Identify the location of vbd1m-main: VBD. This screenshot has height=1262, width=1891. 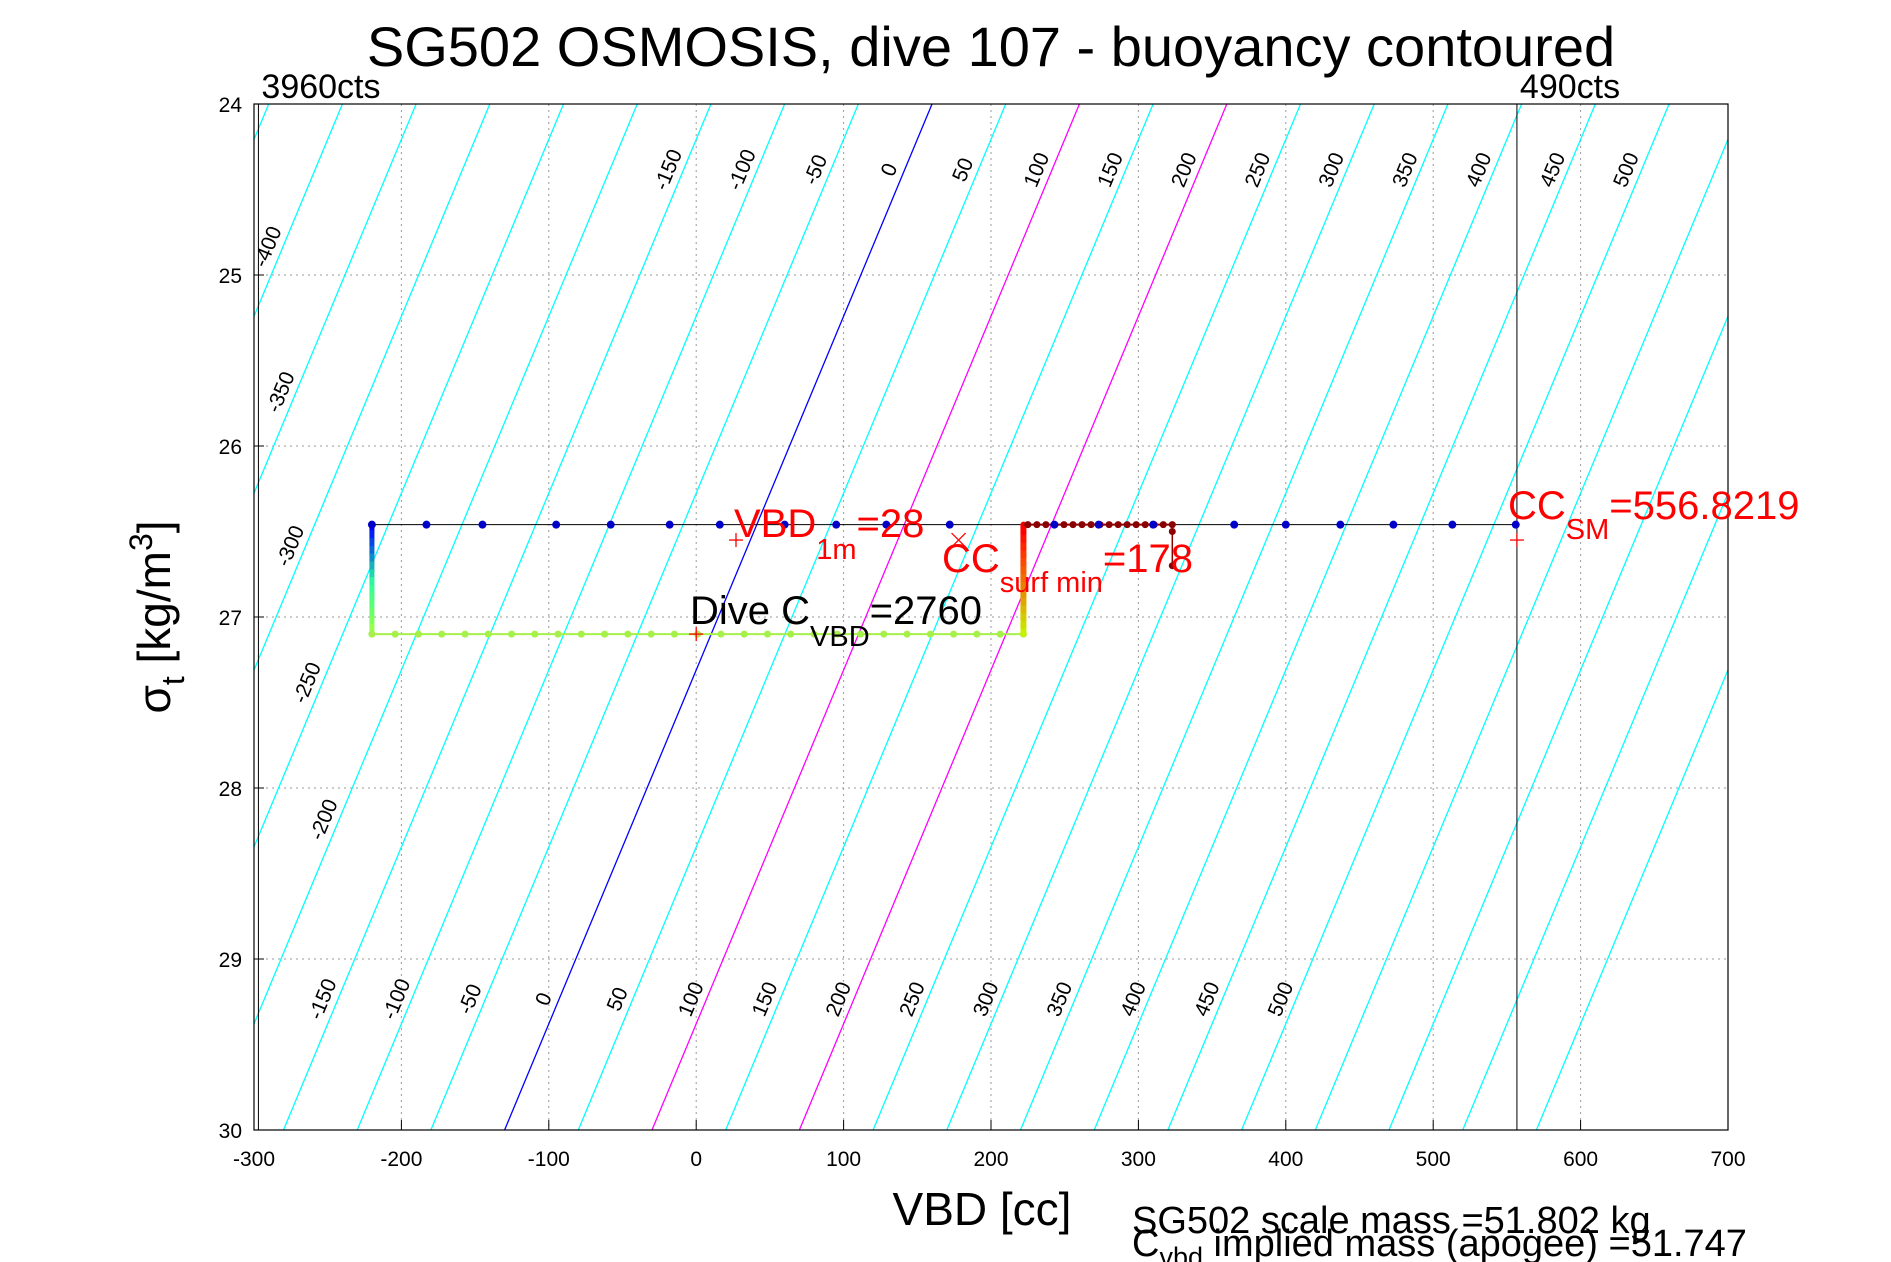
(775, 524).